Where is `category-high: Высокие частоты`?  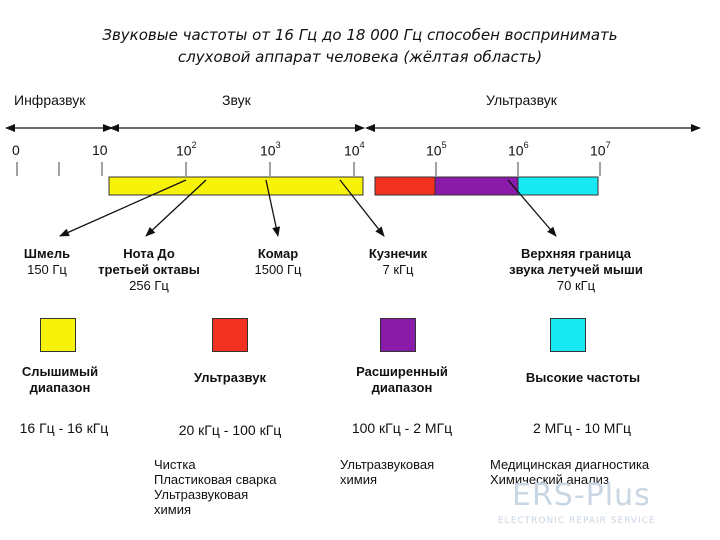 category-high: Высокие частоты is located at coordinates (583, 377).